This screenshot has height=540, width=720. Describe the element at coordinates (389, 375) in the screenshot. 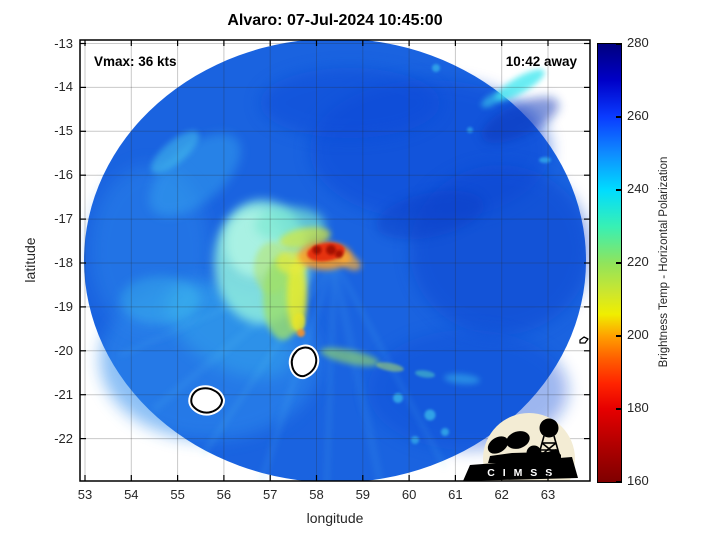

I see `island-contours` at that location.